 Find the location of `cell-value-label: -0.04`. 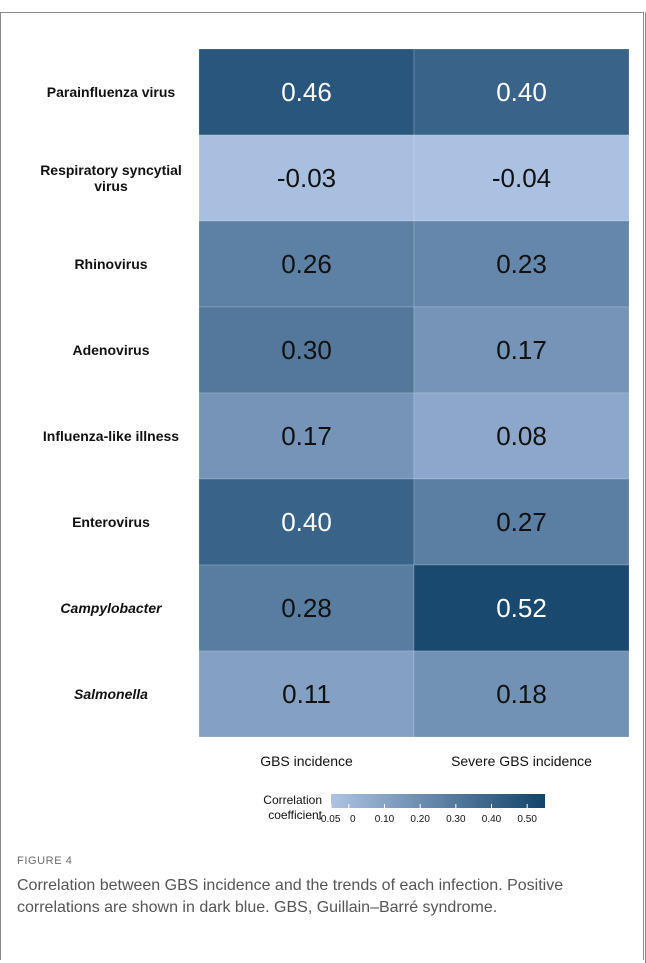

cell-value-label: -0.04 is located at coordinates (521, 178).